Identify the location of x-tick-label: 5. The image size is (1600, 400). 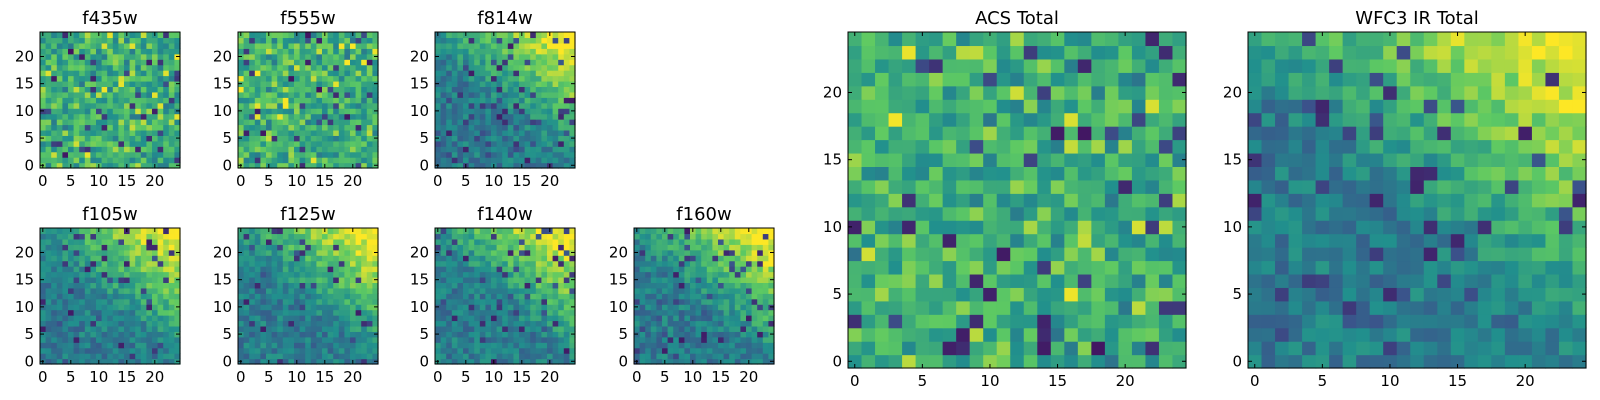
(71, 377).